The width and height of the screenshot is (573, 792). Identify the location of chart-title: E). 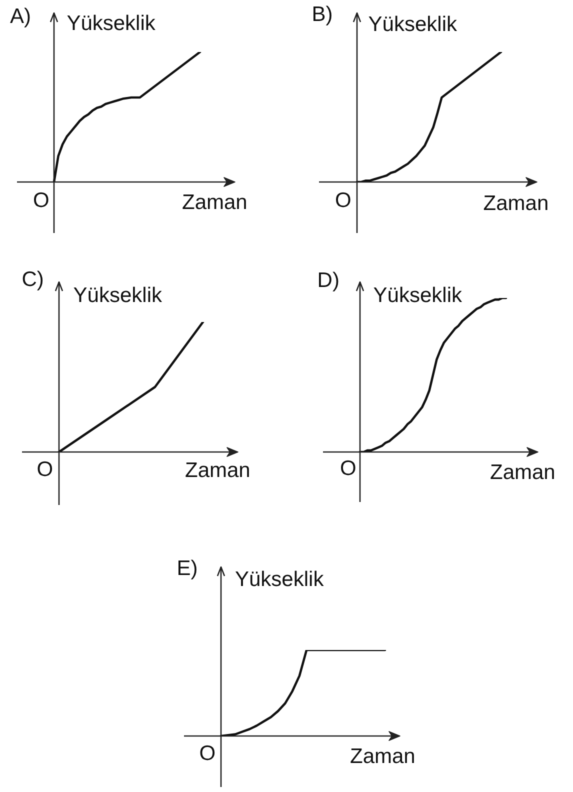
(187, 568).